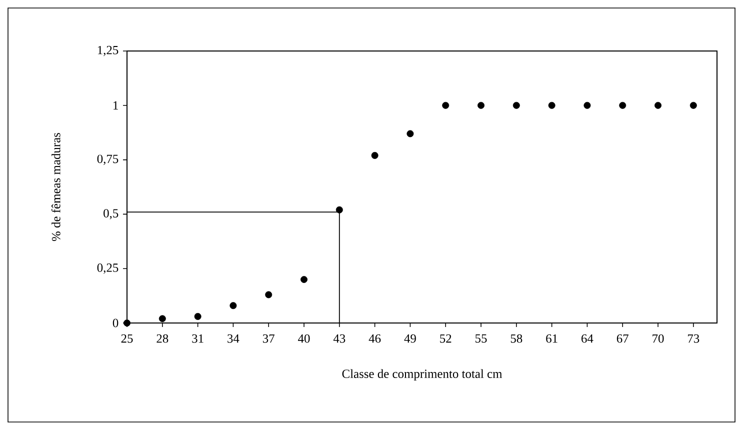  I want to click on y-tick-label: 0,75, so click(107, 159).